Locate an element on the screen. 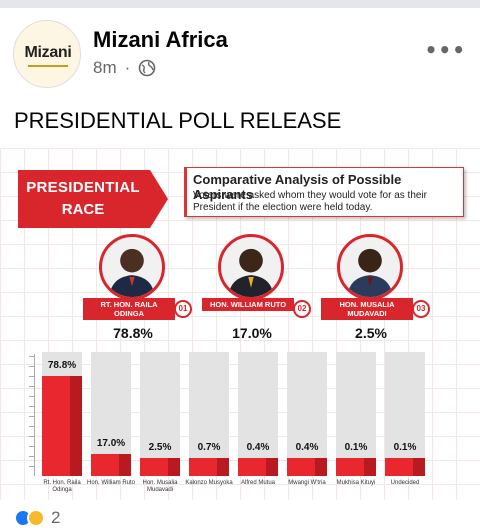  bar-category-label: Hon. William Ruto is located at coordinates (110, 483).